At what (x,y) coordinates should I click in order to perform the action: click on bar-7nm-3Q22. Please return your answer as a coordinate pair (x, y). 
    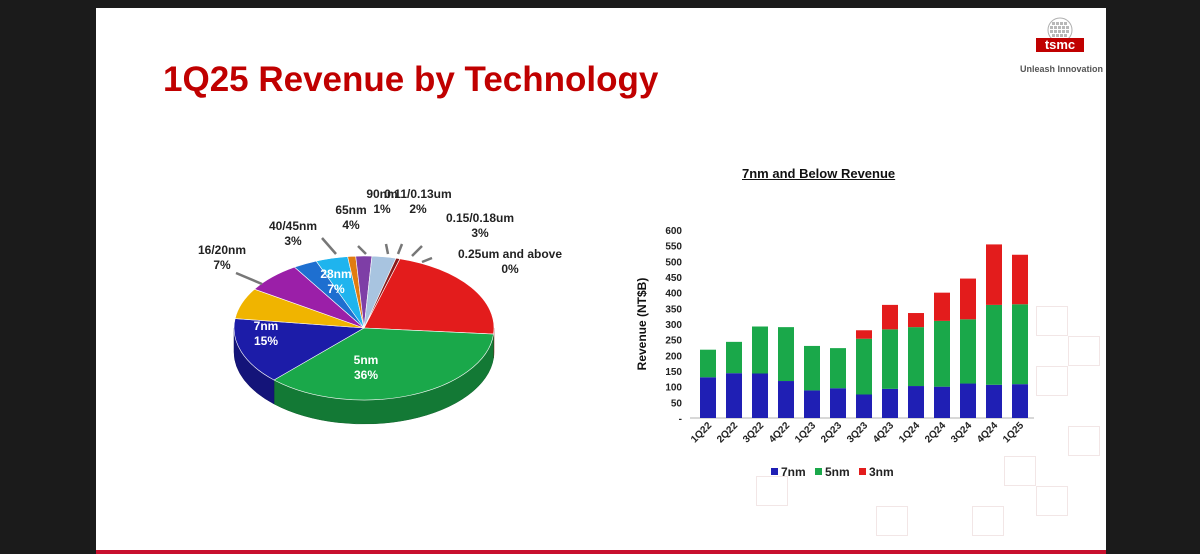
    Looking at the image, I should click on (760, 395).